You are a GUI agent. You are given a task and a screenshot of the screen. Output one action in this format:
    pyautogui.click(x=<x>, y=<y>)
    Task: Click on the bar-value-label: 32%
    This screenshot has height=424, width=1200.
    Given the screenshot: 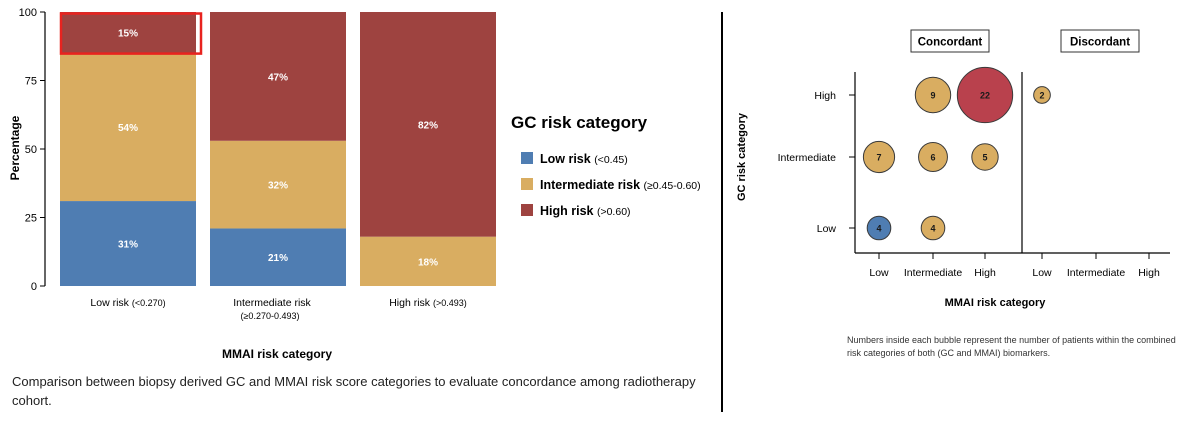 What is the action you would take?
    pyautogui.click(x=278, y=186)
    